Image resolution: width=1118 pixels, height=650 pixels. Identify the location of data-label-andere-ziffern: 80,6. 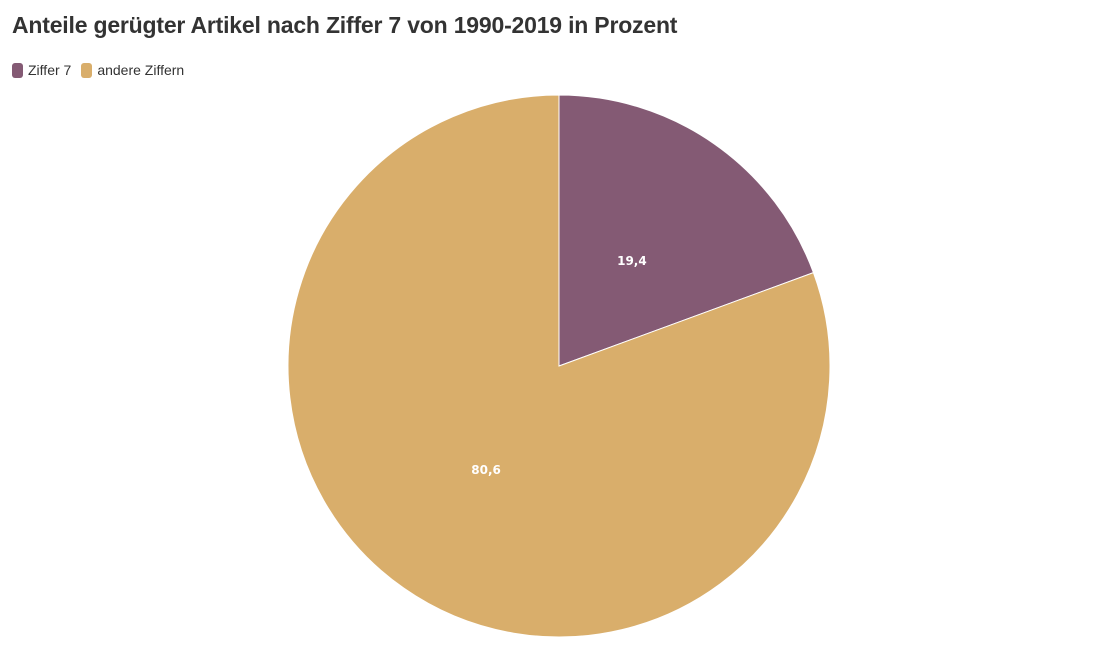
(486, 470).